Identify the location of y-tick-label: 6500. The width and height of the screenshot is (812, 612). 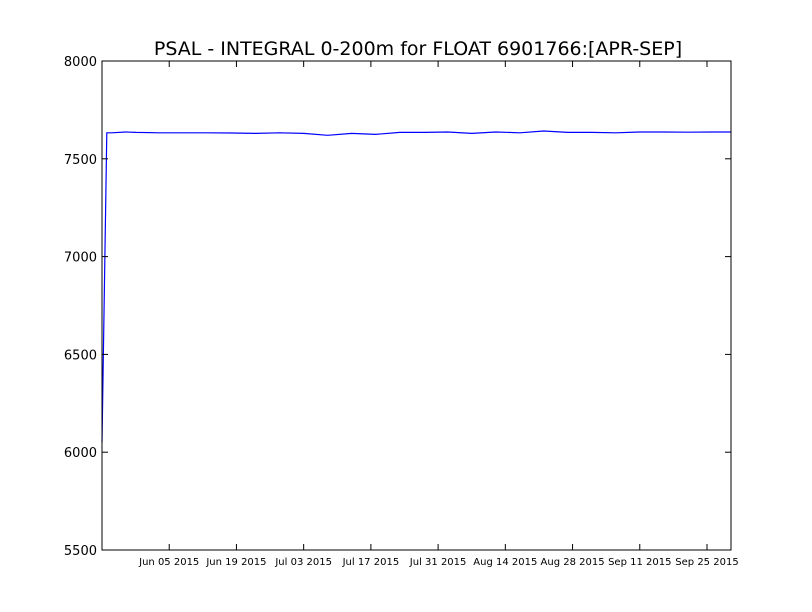
(80, 355).